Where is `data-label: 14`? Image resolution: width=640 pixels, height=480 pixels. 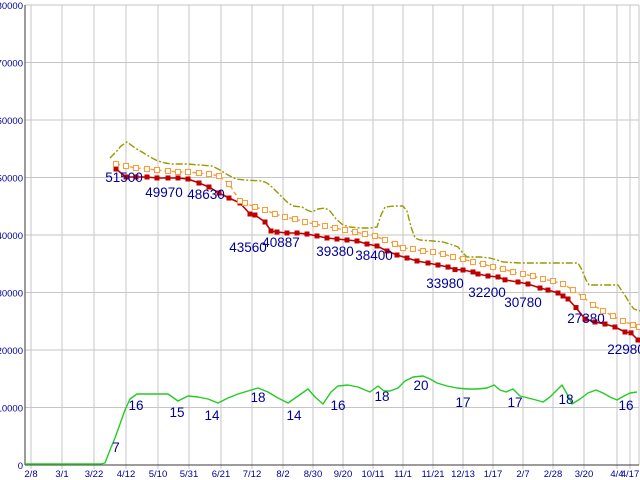
data-label: 14 is located at coordinates (294, 415).